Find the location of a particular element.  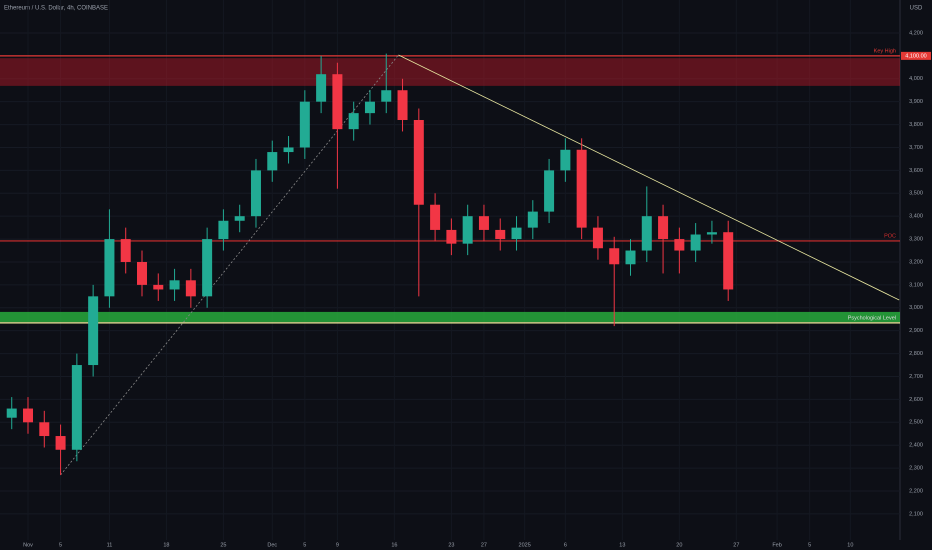

currency: USD is located at coordinates (916, 9).